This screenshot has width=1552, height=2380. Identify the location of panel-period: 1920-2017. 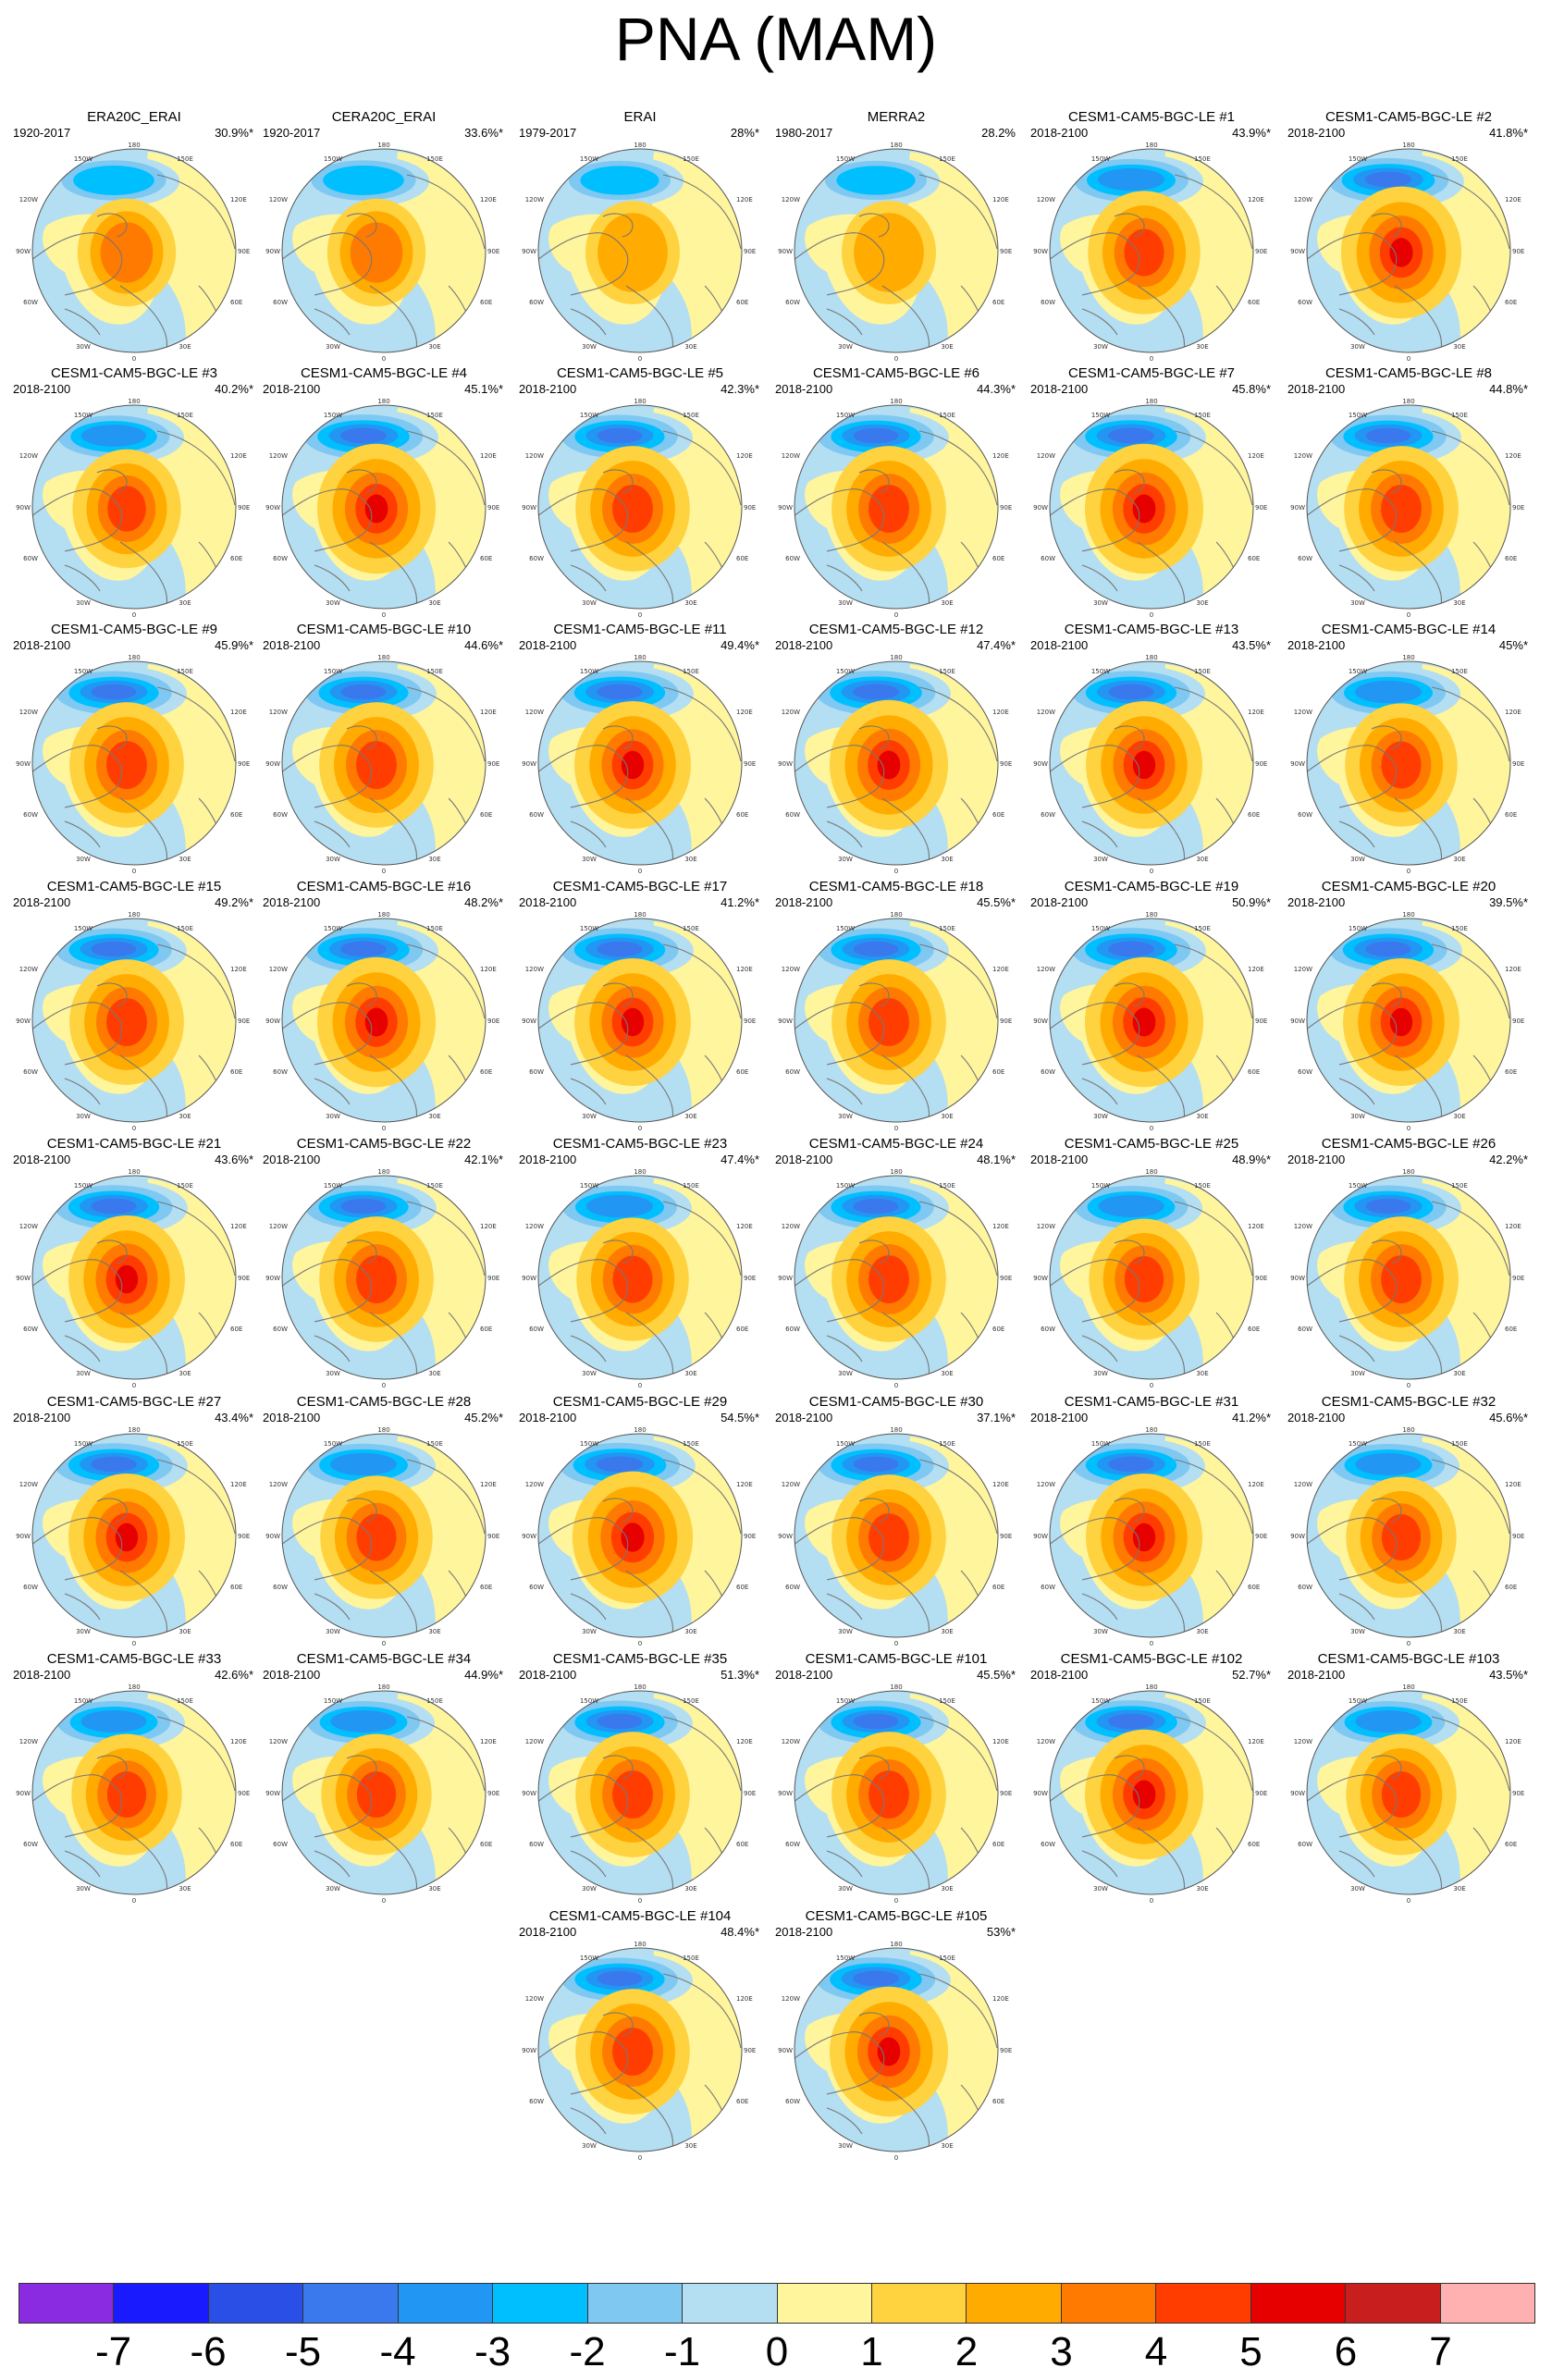
(42, 133).